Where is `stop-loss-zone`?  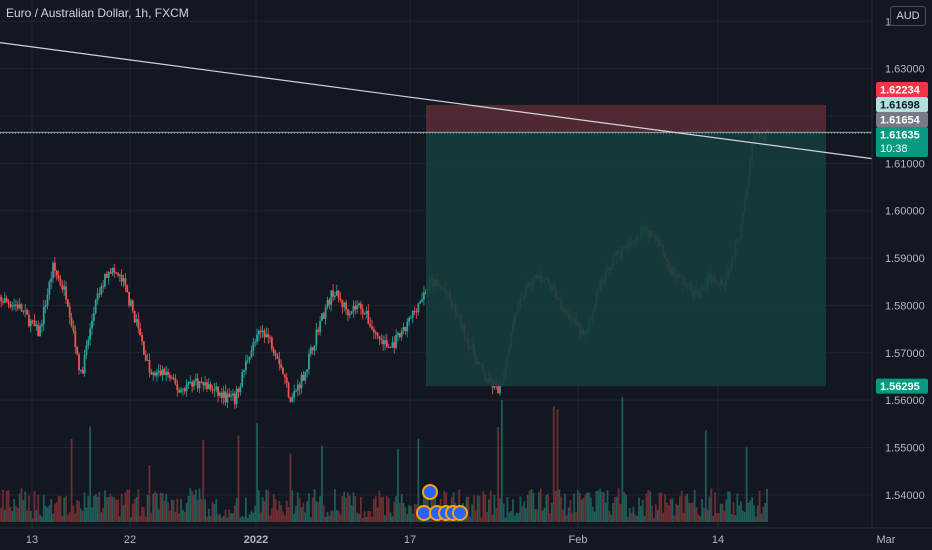 stop-loss-zone is located at coordinates (626, 118).